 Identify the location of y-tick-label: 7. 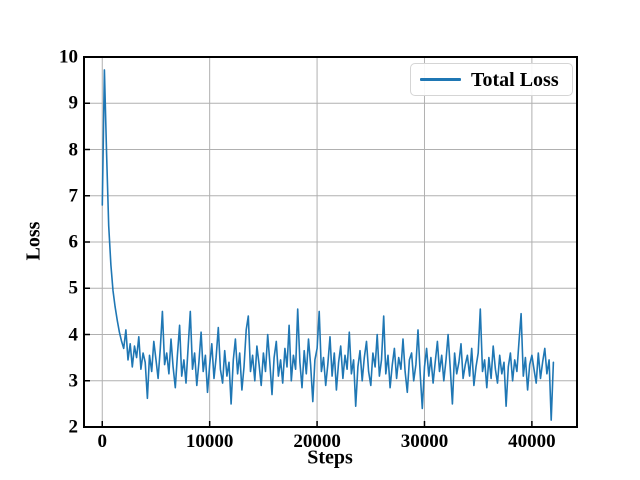
(73, 196).